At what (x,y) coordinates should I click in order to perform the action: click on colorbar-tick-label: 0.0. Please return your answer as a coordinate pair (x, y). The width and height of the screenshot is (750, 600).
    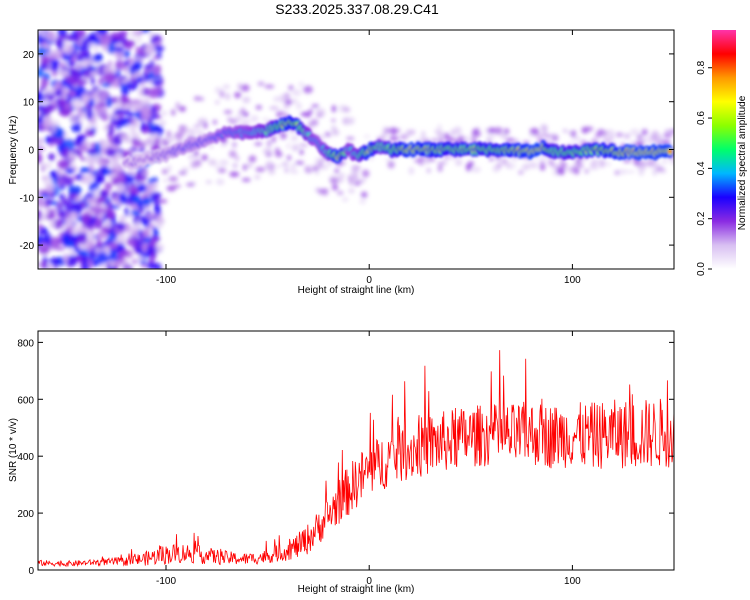
    Looking at the image, I should click on (701, 269).